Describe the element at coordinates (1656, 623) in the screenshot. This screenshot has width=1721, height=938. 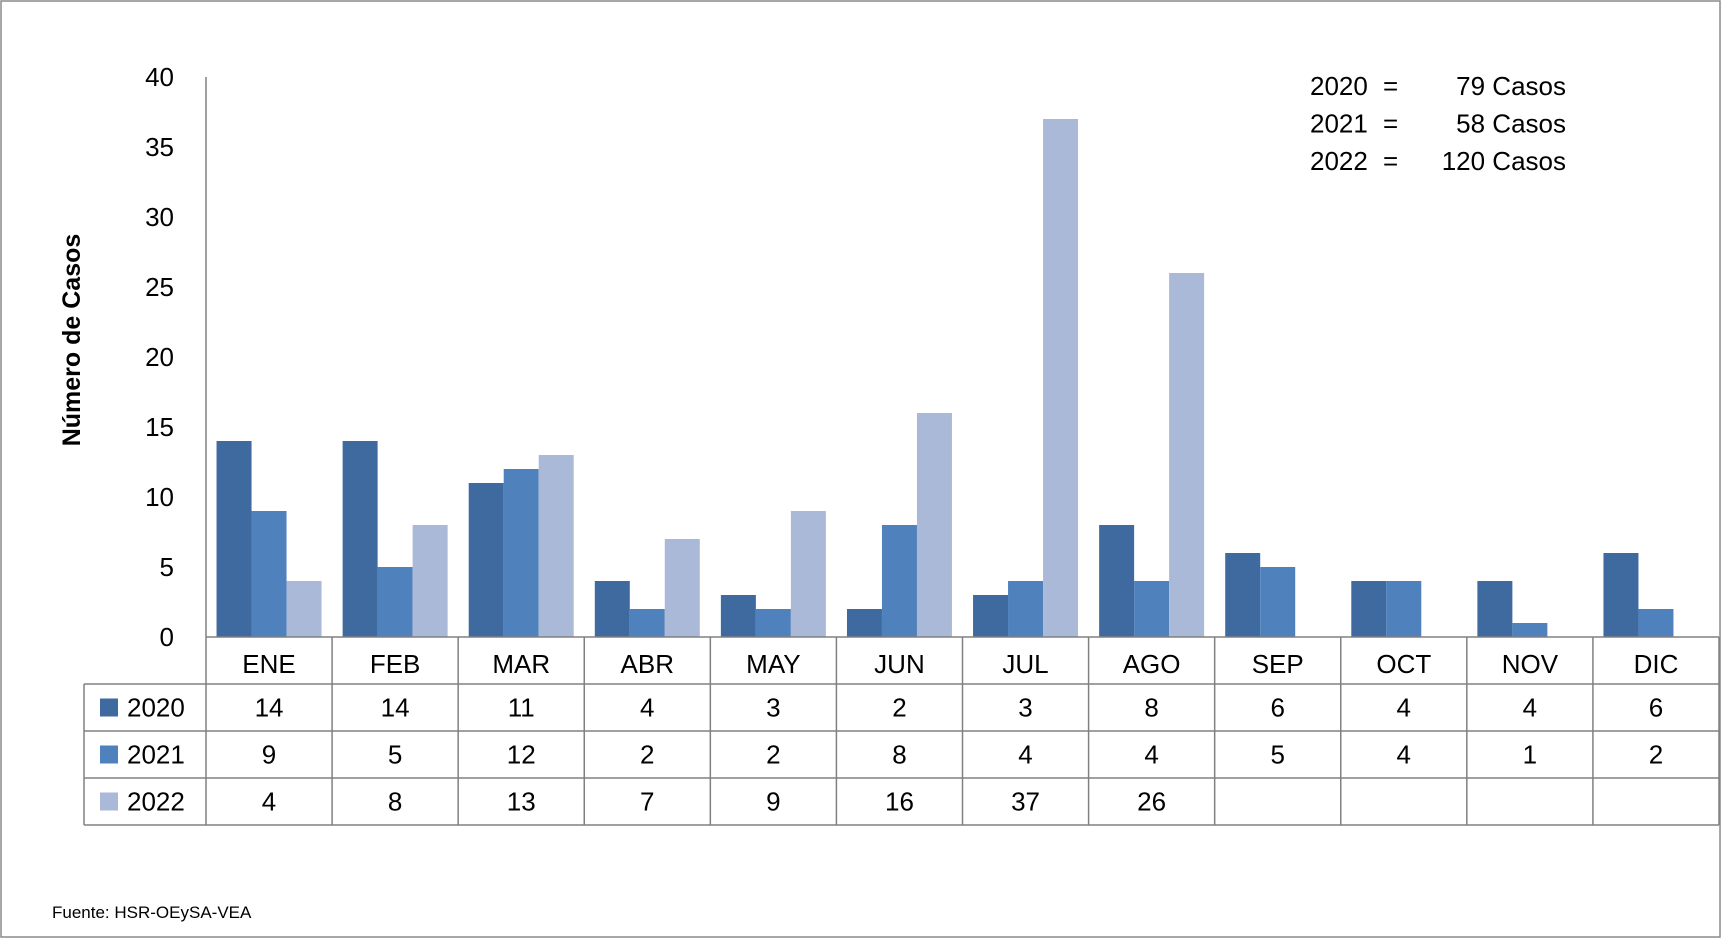
I see `bar-2021-dic` at that location.